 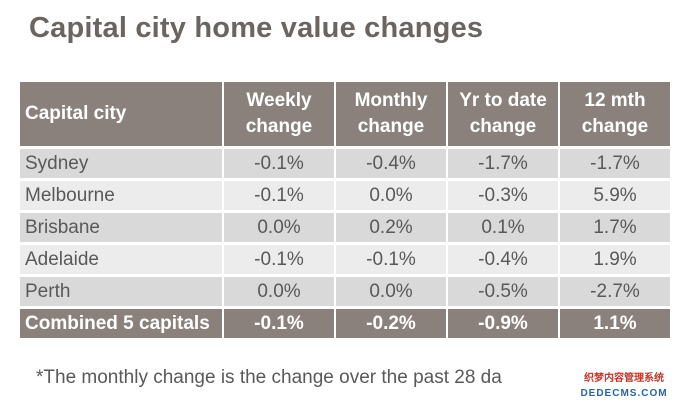 What do you see at coordinates (503, 114) in the screenshot?
I see `header-ytd-change: Yr to date change` at bounding box center [503, 114].